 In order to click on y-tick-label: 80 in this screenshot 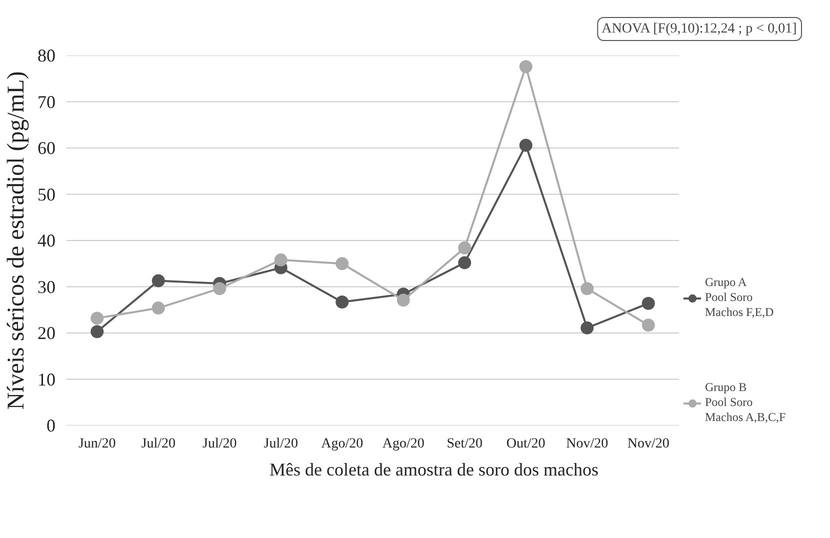, I will do `click(47, 56)`.